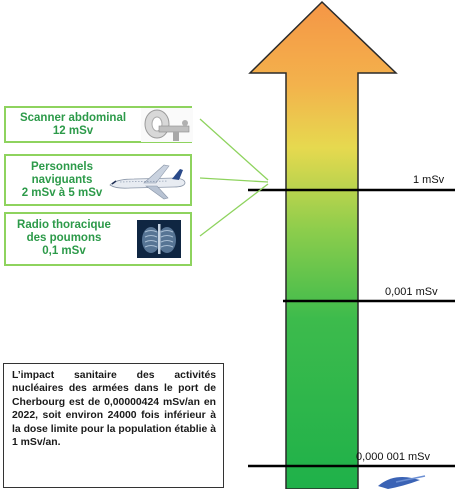 The height and width of the screenshot is (489, 455). I want to click on radio-box: Radio thoracique des poumons 0,1 mSv, so click(98, 239).